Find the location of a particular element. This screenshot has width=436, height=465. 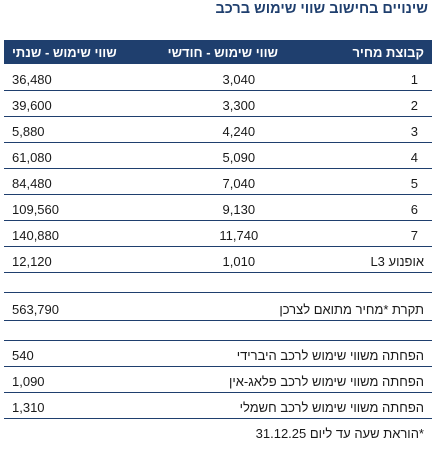

deduction-label: הפחתה משווי שימוש לרכב חשמלי is located at coordinates (295, 405).